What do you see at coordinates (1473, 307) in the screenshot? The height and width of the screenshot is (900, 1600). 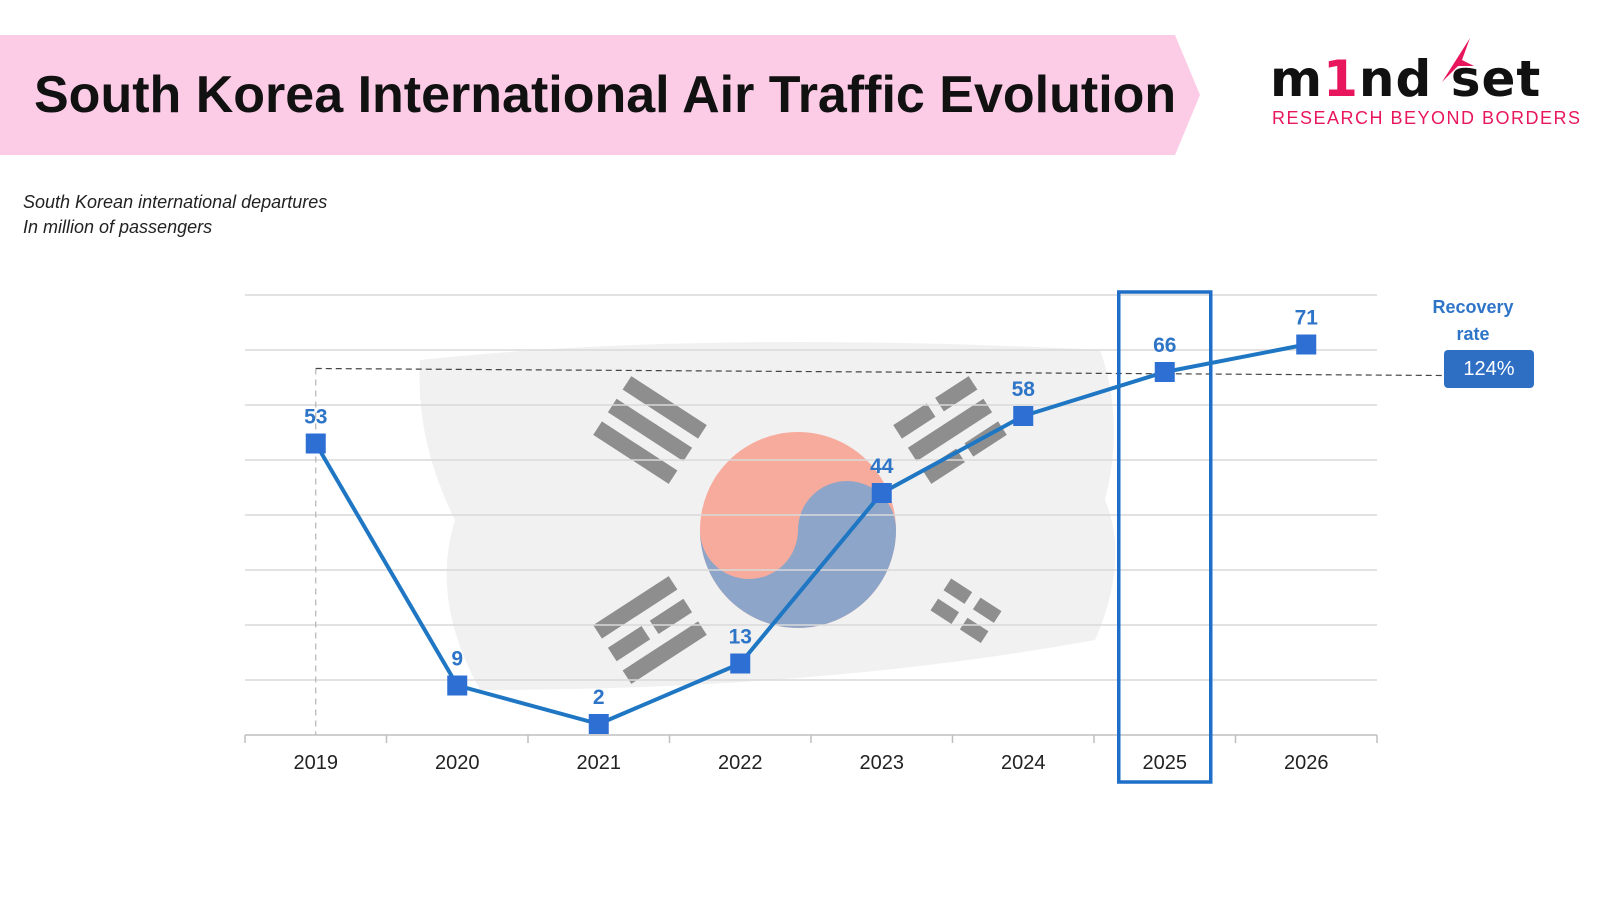 I see `recovery-label-line-1: Recovery` at bounding box center [1473, 307].